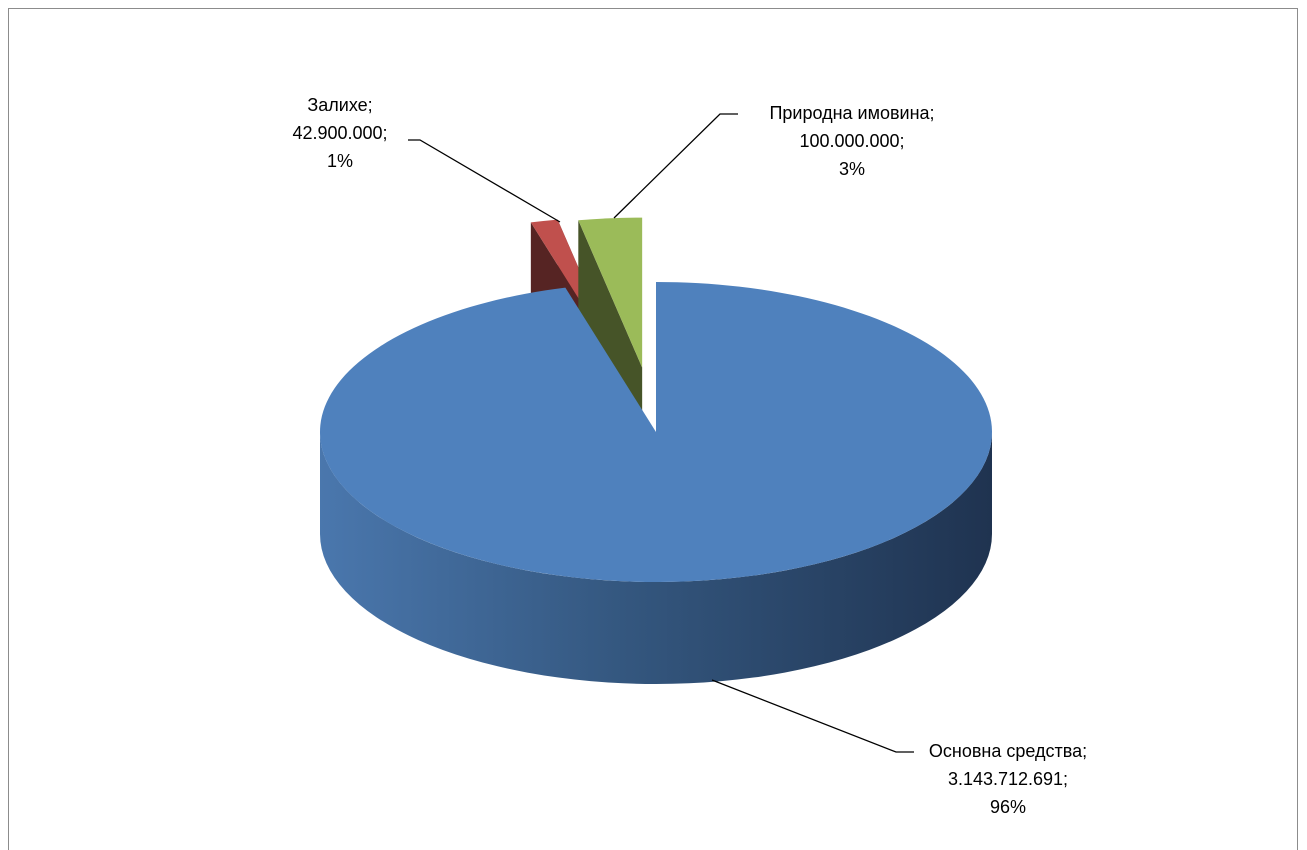 Image resolution: width=1307 pixels, height=850 pixels. Describe the element at coordinates (339, 133) in the screenshot. I see `data-label-Залихе-value: 42.900.000;` at that location.